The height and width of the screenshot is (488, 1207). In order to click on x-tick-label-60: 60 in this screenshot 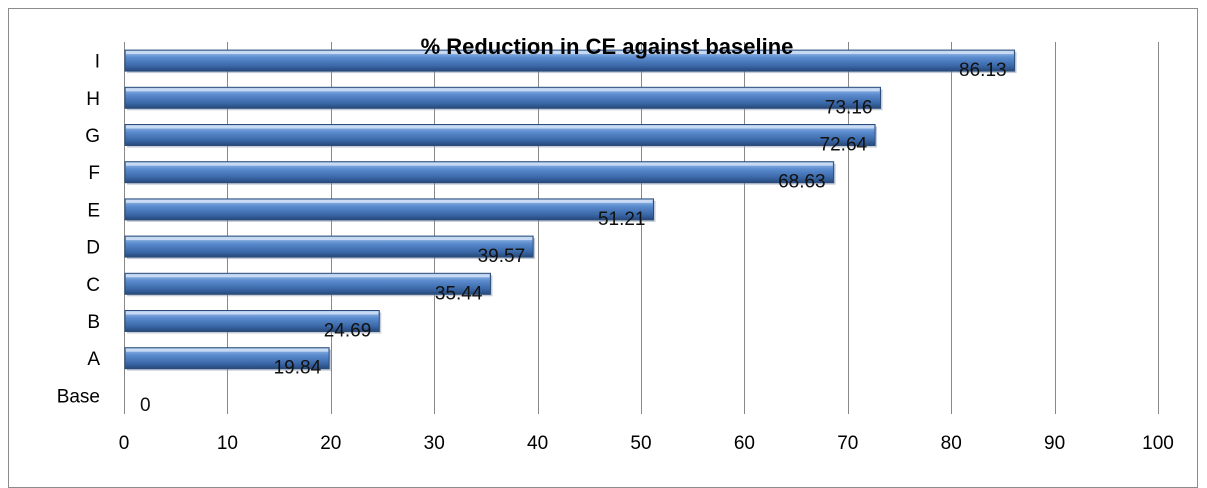, I will do `click(744, 443)`.